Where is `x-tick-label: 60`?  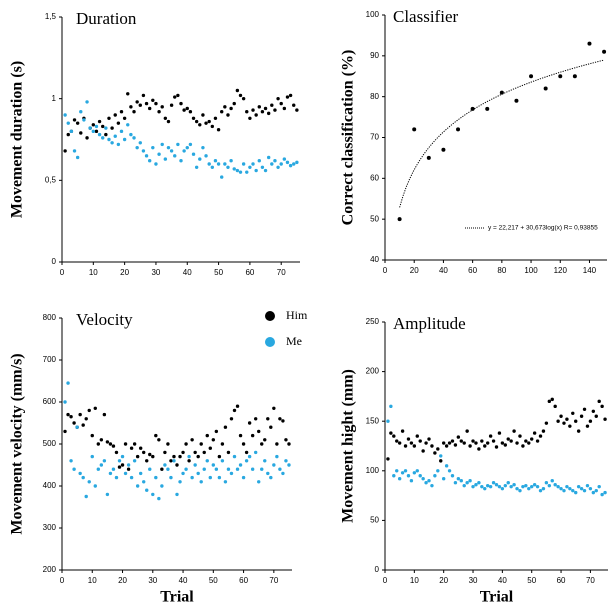
x-tick-label: 60 is located at coordinates (561, 580).